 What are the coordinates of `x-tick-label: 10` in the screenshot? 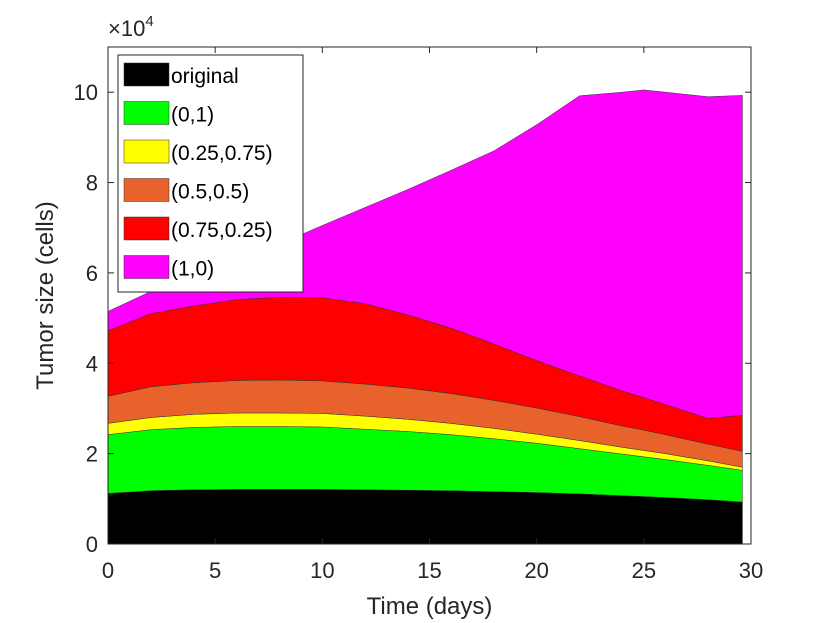 It's located at (322, 570).